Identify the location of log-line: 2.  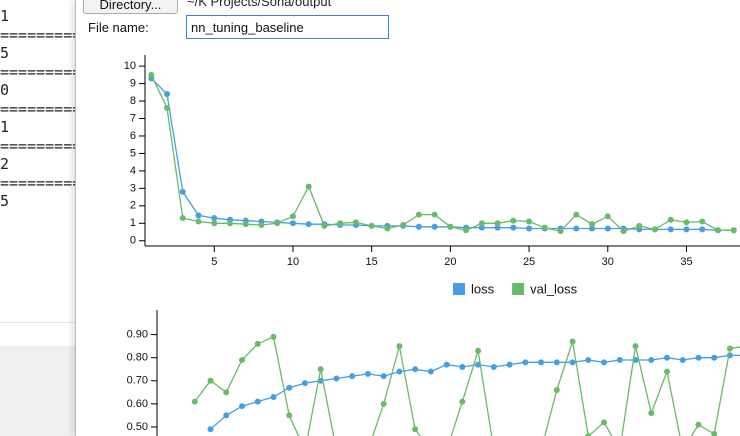
(5, 164).